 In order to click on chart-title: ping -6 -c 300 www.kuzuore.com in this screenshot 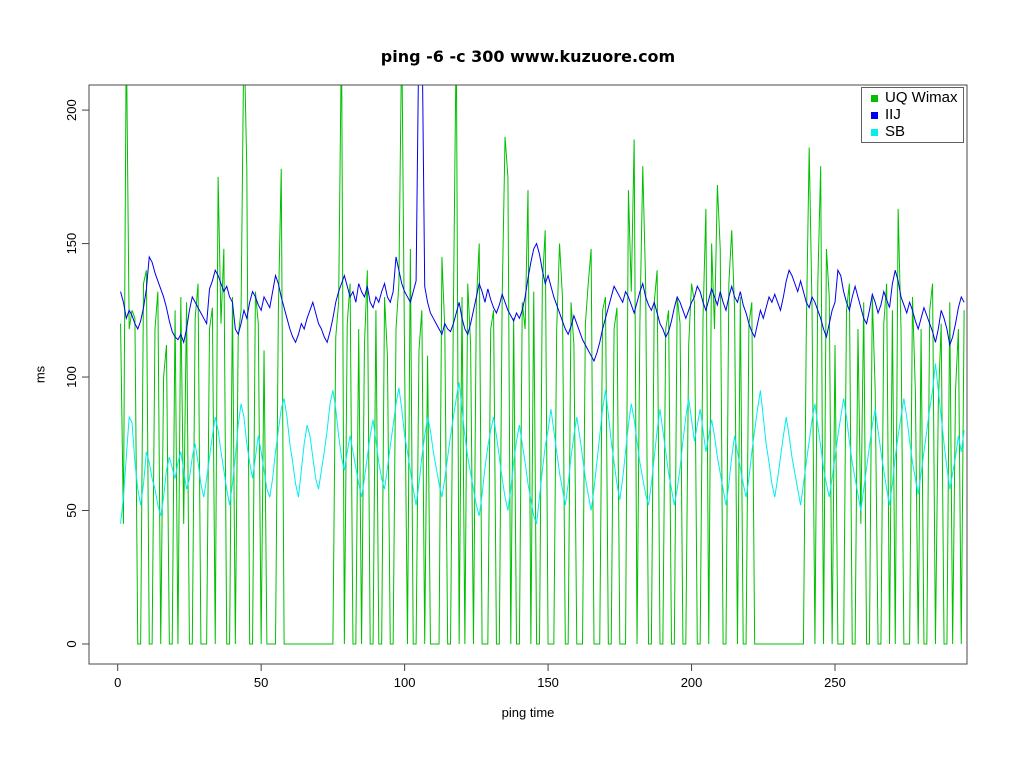, I will do `click(528, 56)`.